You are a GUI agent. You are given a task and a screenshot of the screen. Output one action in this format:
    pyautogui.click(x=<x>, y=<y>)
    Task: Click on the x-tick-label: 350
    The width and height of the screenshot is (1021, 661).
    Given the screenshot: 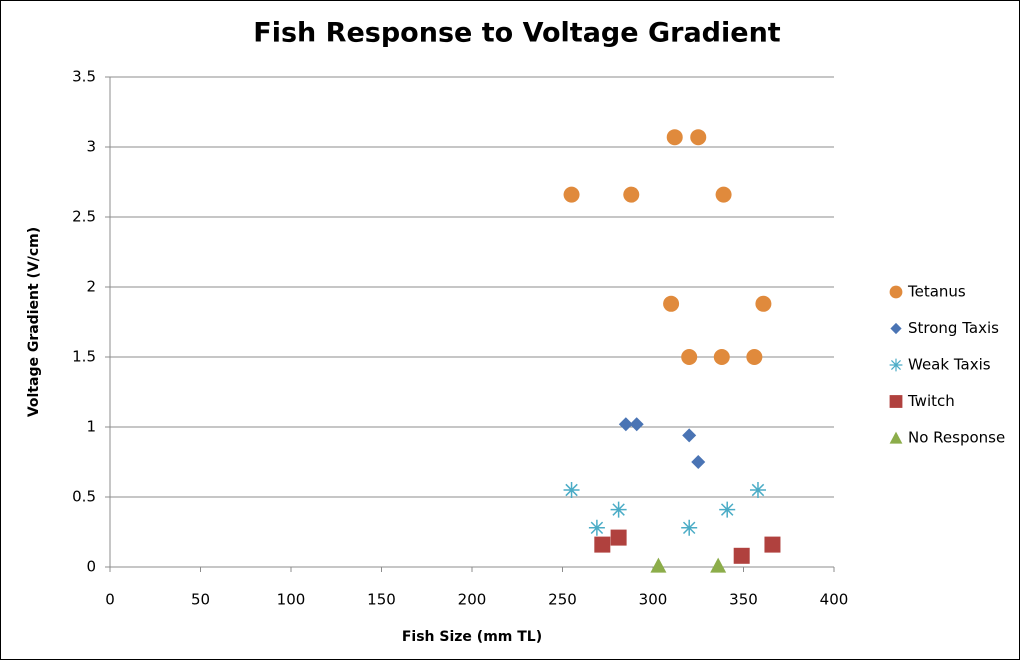 What is the action you would take?
    pyautogui.click(x=743, y=600)
    